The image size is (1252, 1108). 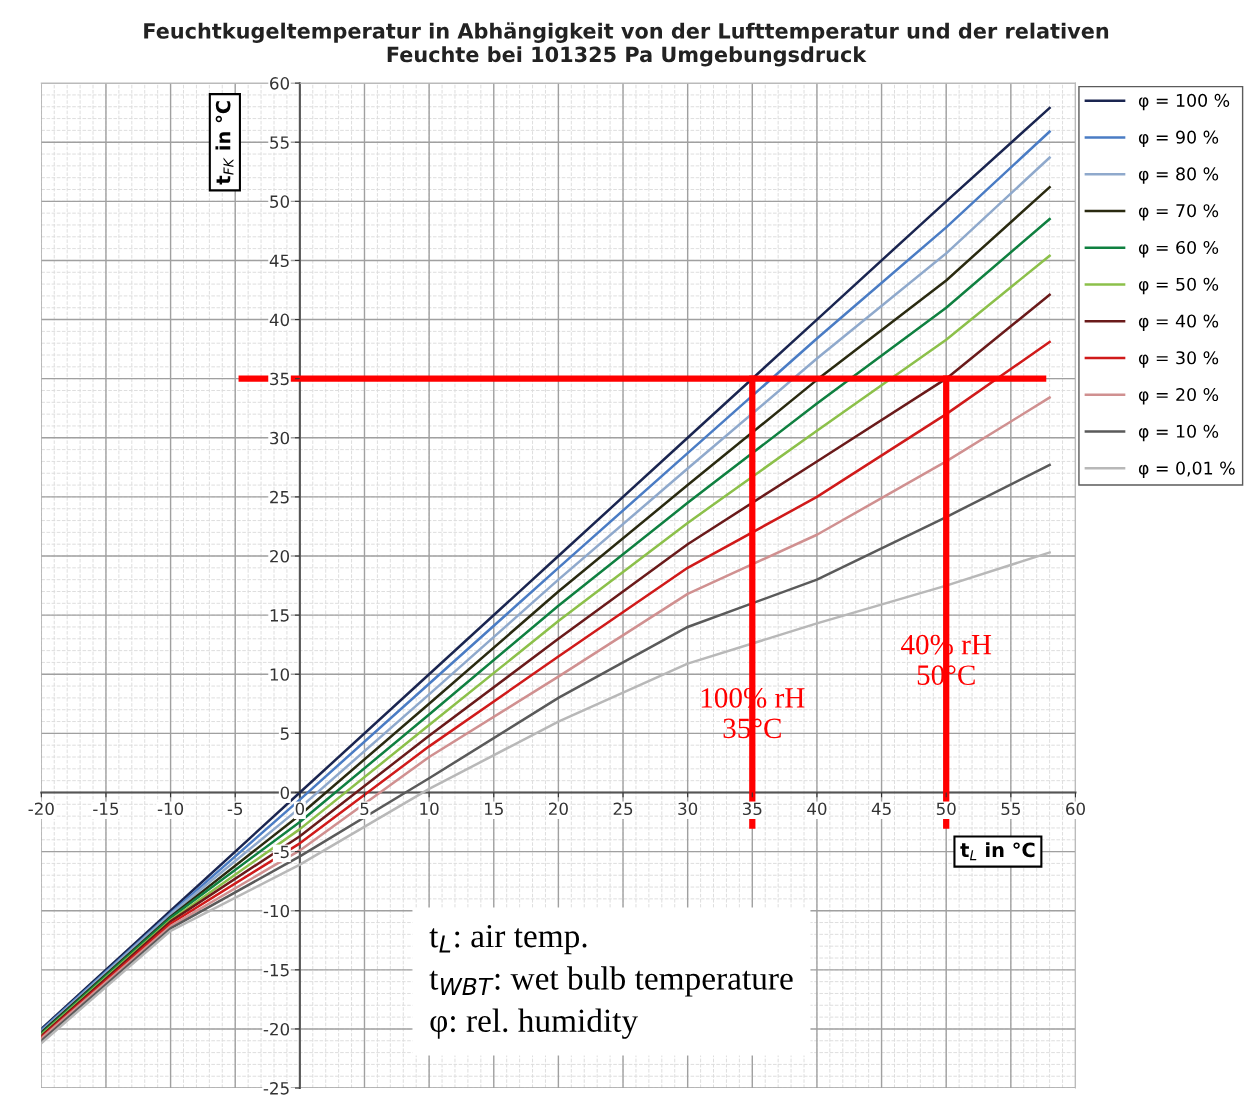 What do you see at coordinates (280, 674) in the screenshot?
I see `y-tick-label: 10` at bounding box center [280, 674].